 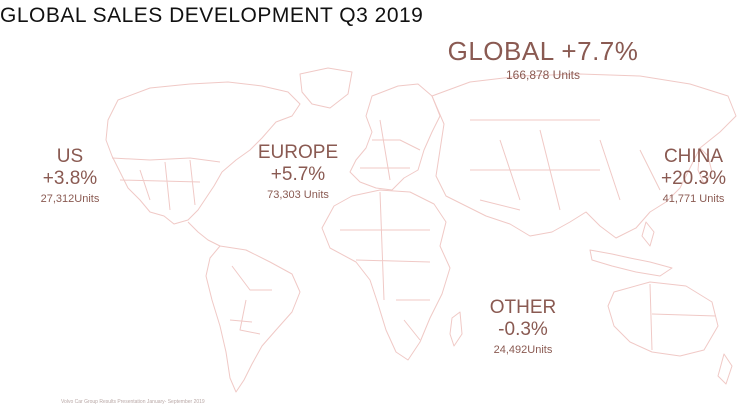 I want to click on australia-outline, so click(x=663, y=319).